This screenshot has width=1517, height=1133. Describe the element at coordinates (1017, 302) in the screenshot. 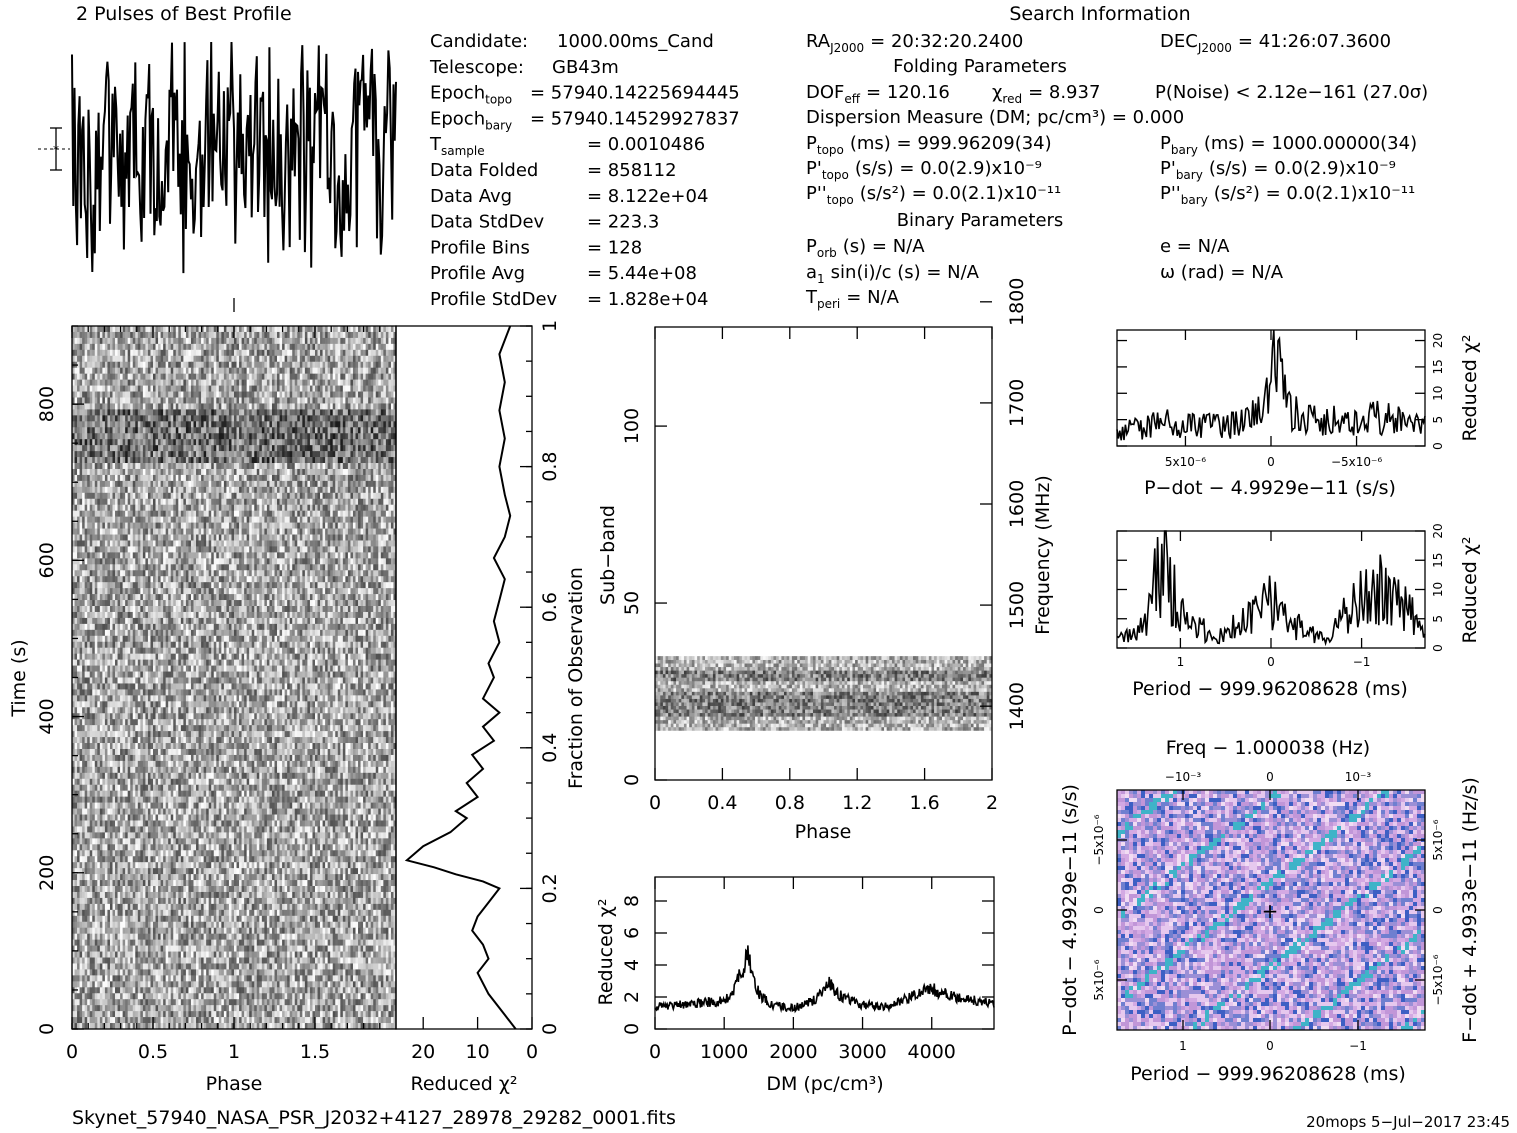

I see `frequency-ytick: 1800` at that location.